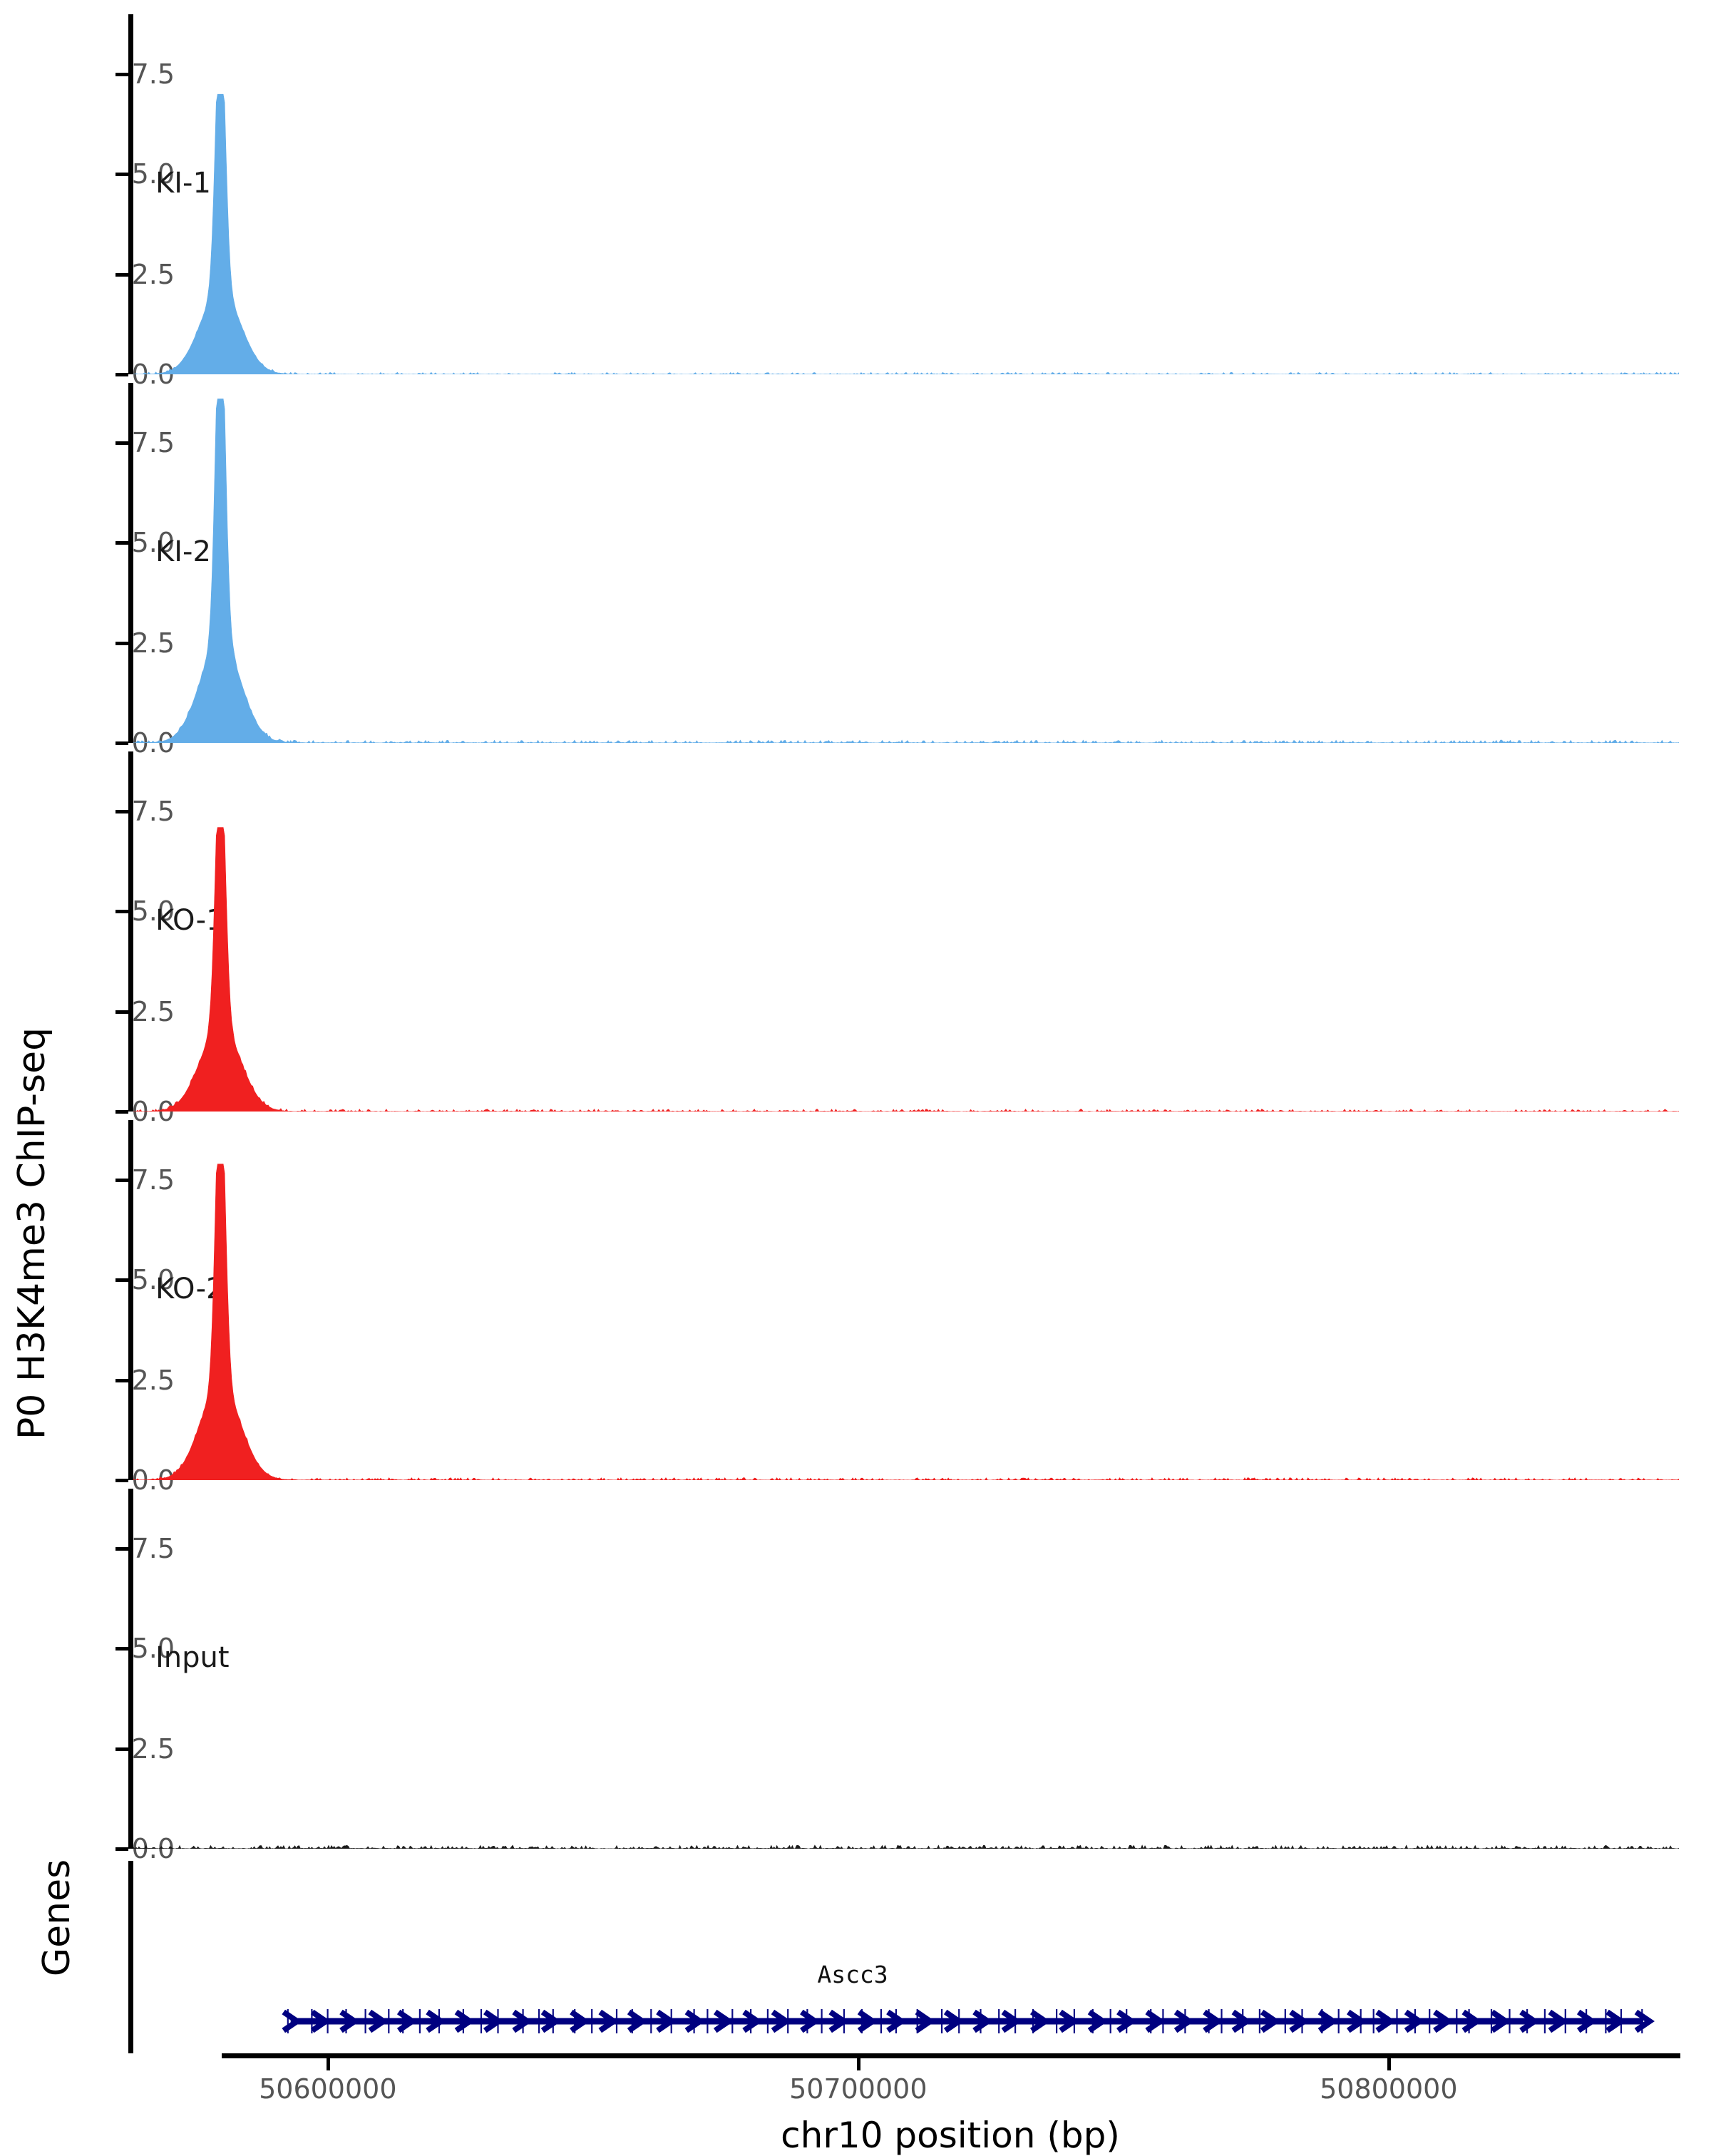 This screenshot has width=1711, height=2156. What do you see at coordinates (130, 1957) in the screenshot?
I see `genes-axis-spine` at bounding box center [130, 1957].